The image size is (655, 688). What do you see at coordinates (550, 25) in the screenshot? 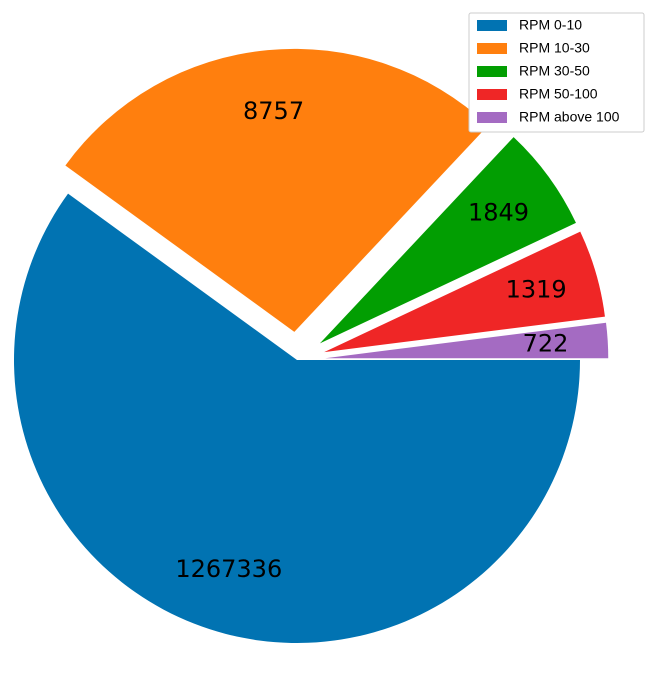
I see `legend-label: RPM 0-10` at bounding box center [550, 25].